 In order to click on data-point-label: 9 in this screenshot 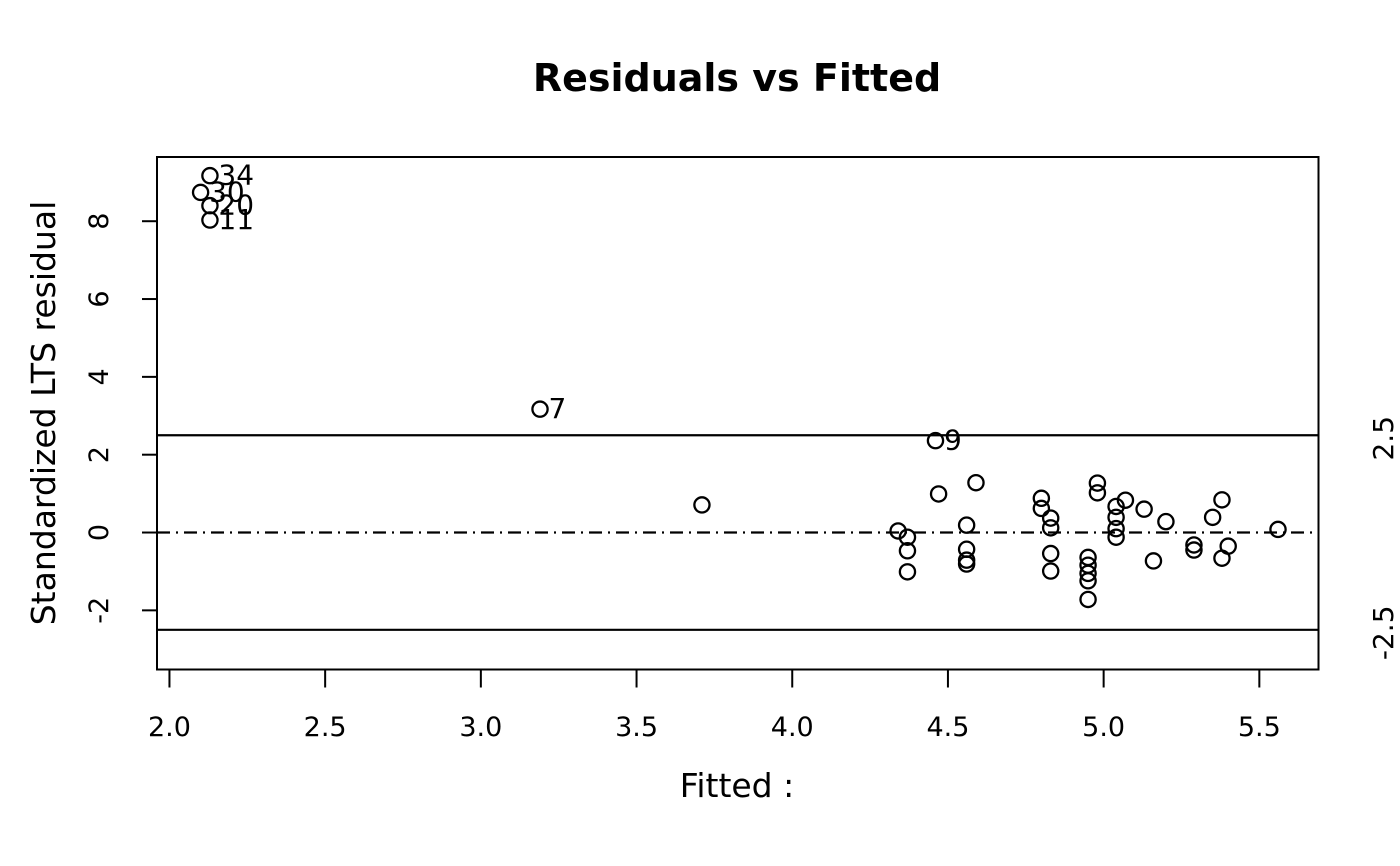, I will do `click(953, 440)`.